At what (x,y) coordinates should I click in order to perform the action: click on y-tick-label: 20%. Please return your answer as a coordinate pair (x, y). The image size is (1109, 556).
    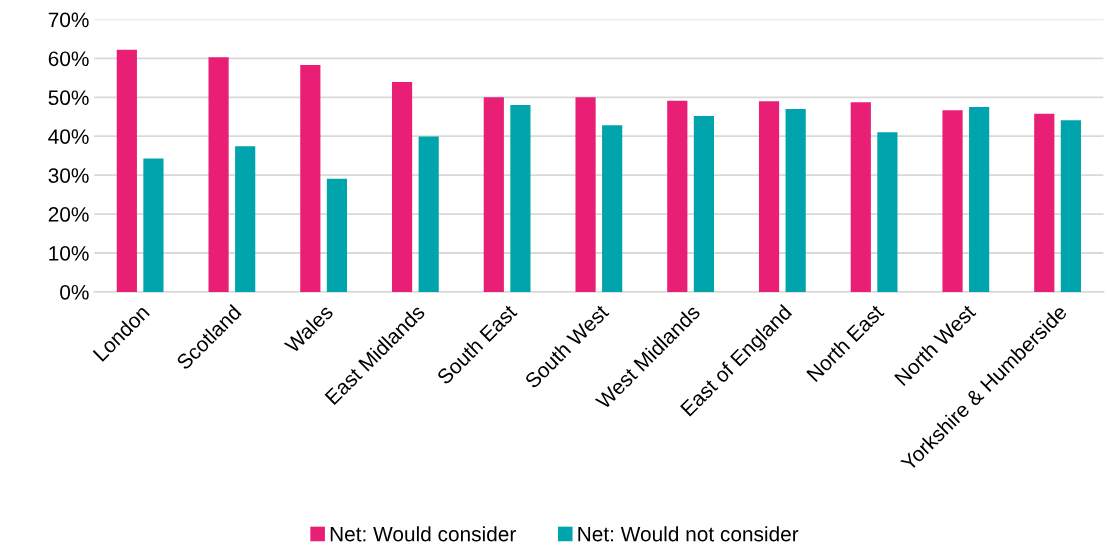
    Looking at the image, I should click on (68, 214).